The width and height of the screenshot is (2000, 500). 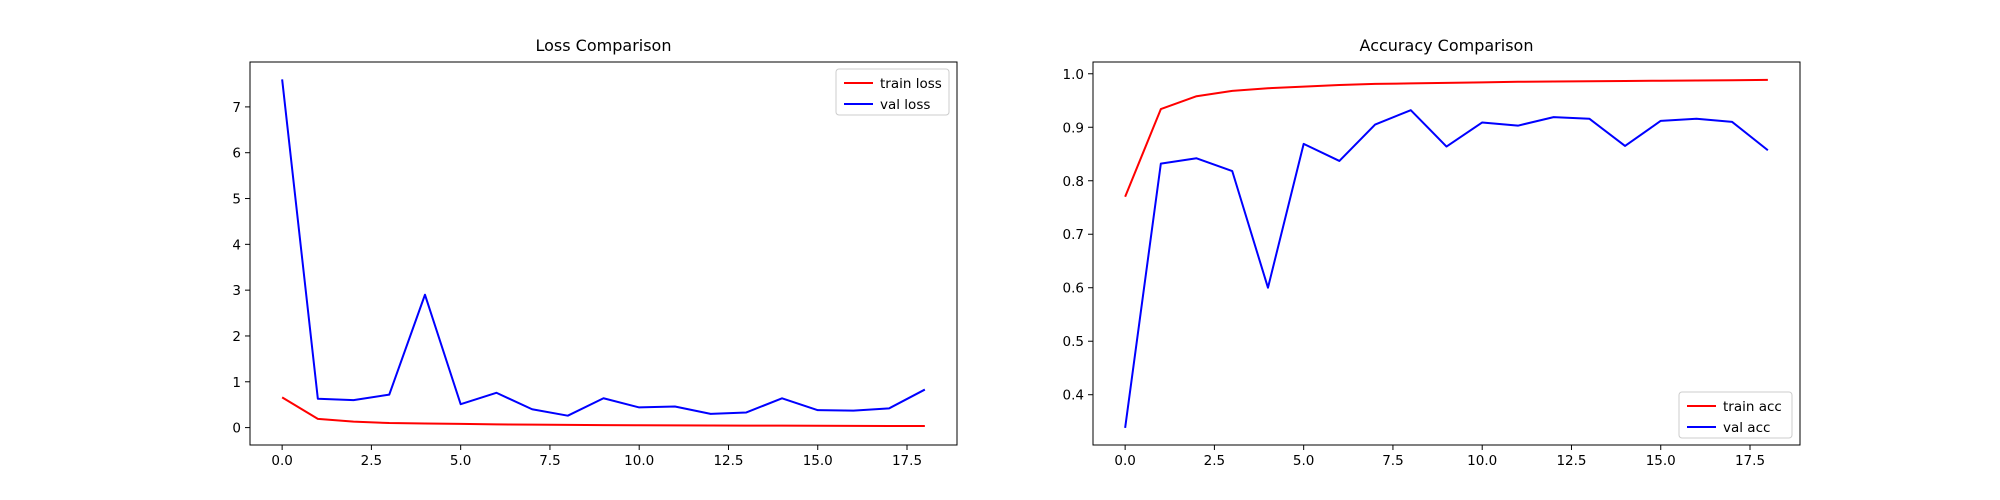 I want to click on y-tick-label: 0.6, so click(x=1073, y=289).